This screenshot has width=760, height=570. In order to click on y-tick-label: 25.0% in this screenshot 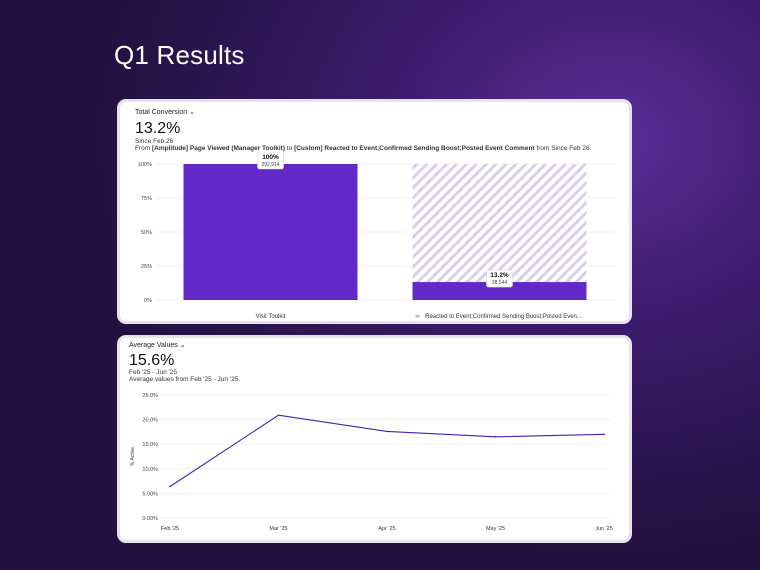, I will do `click(150, 396)`.